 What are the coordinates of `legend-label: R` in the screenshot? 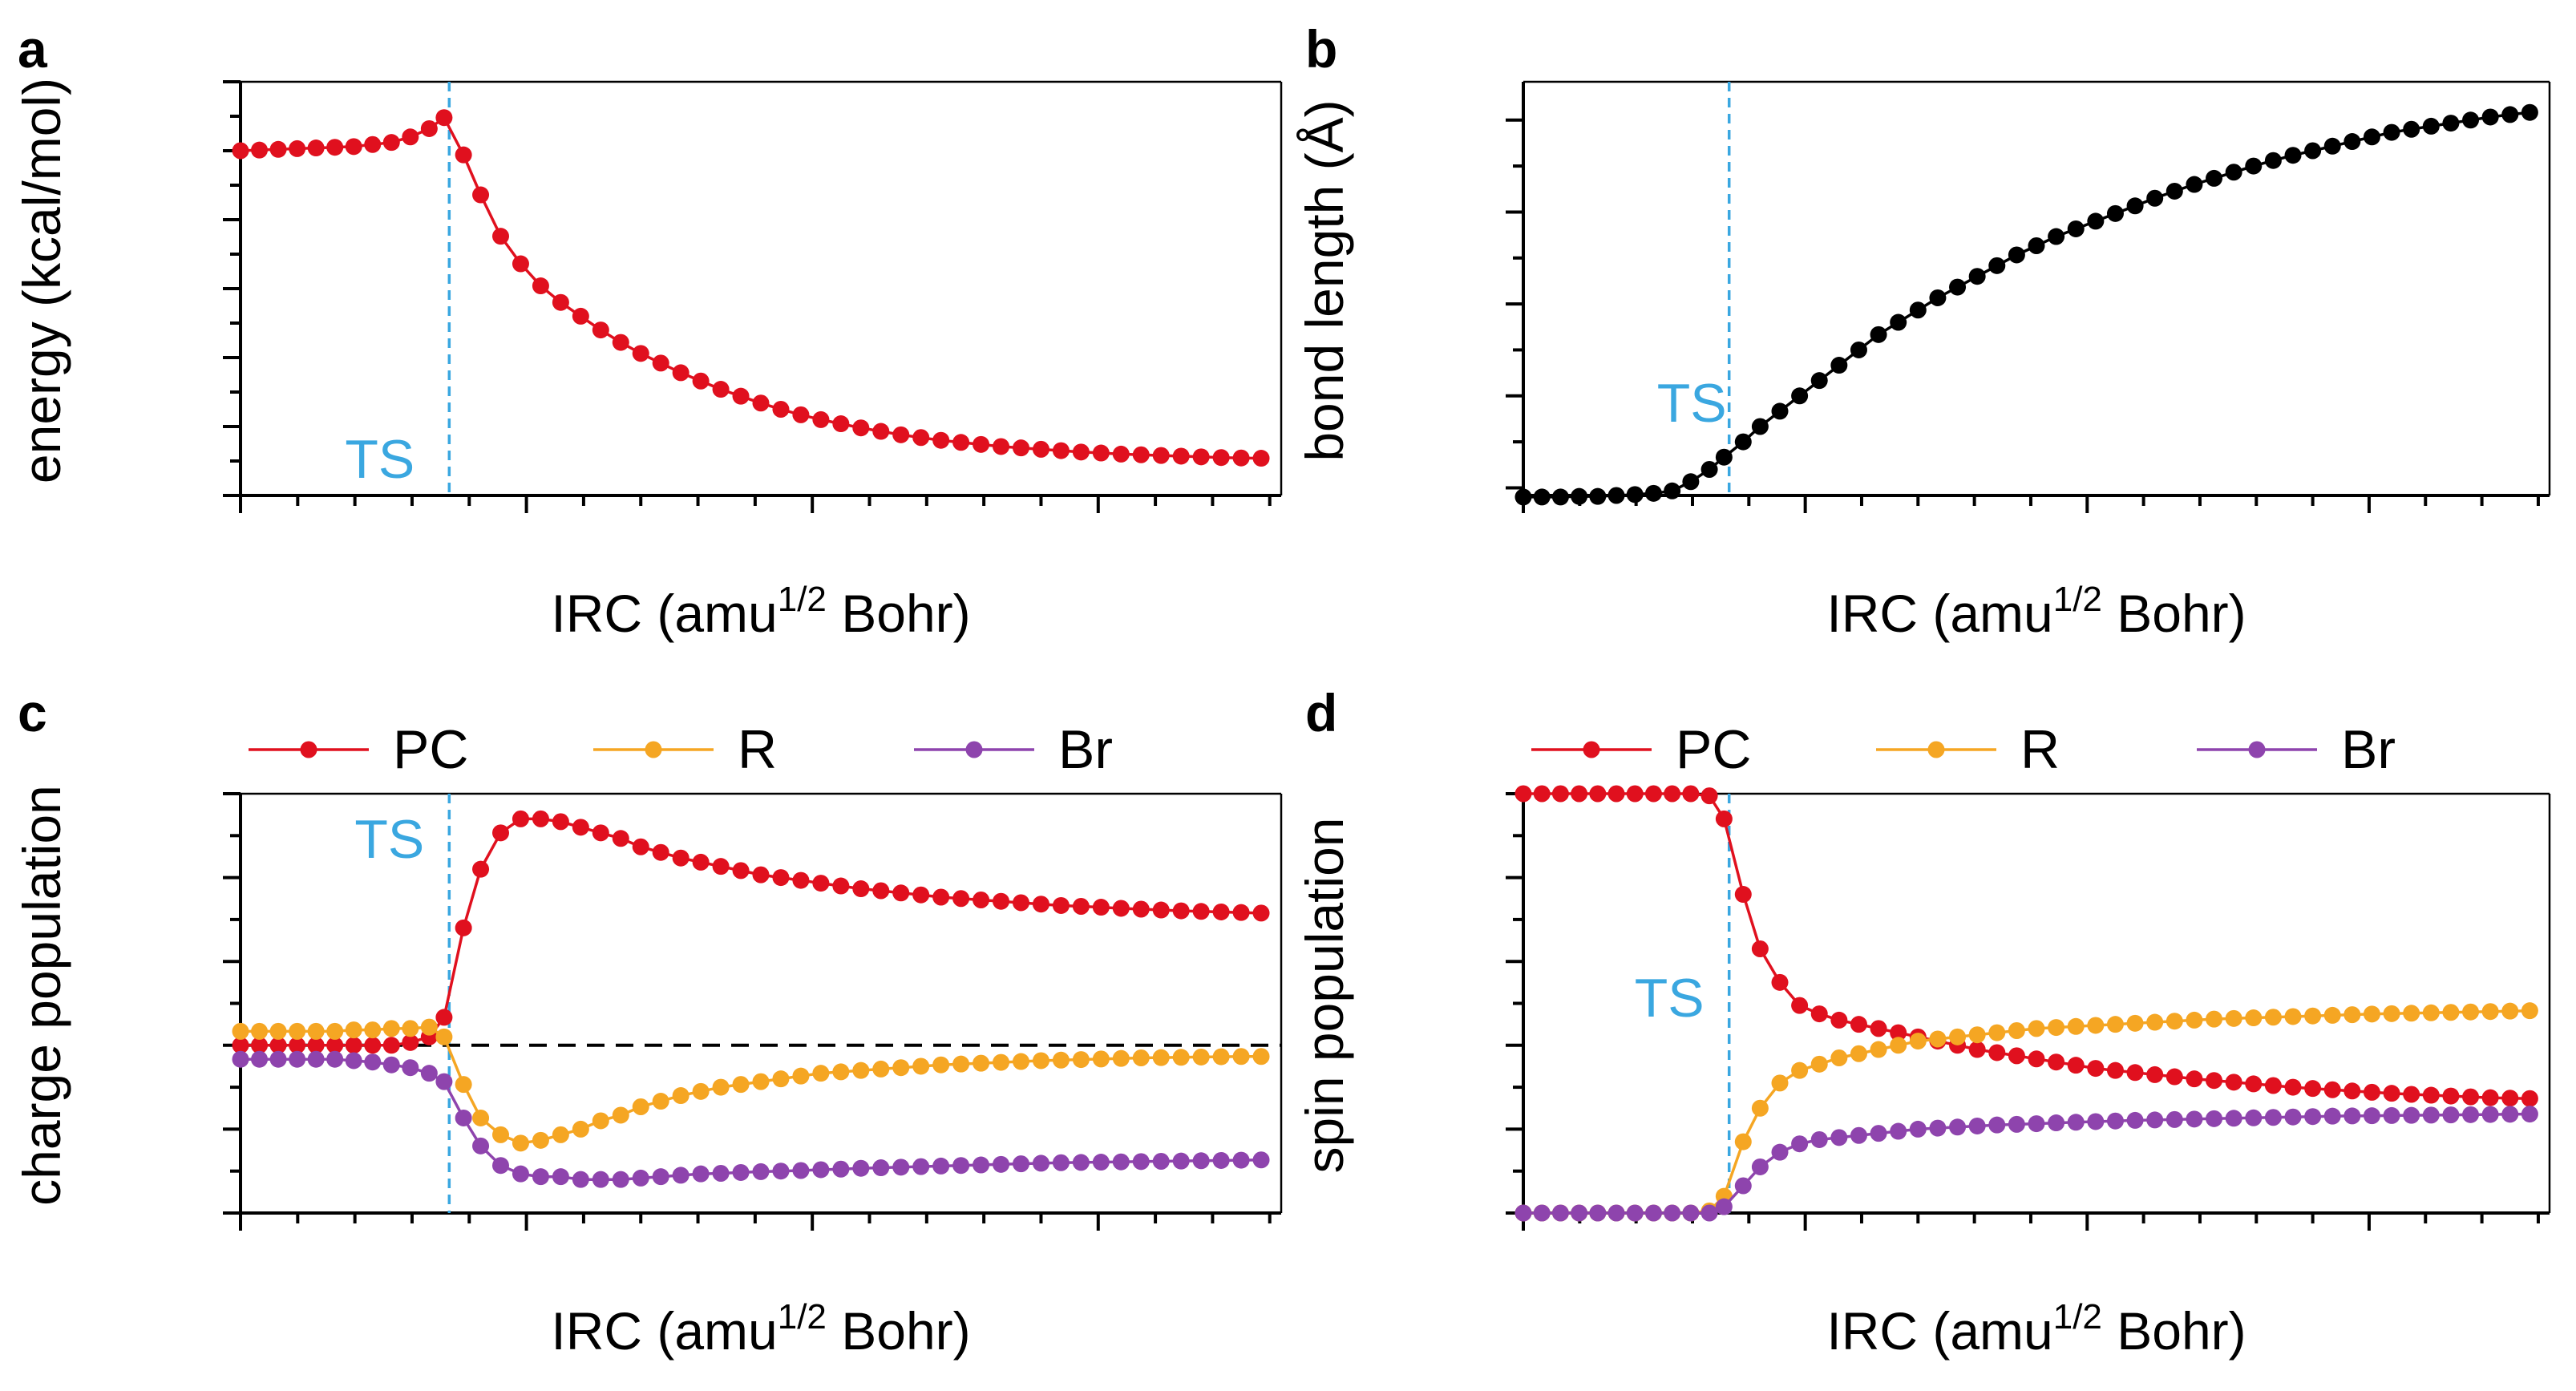 It's located at (2040, 749).